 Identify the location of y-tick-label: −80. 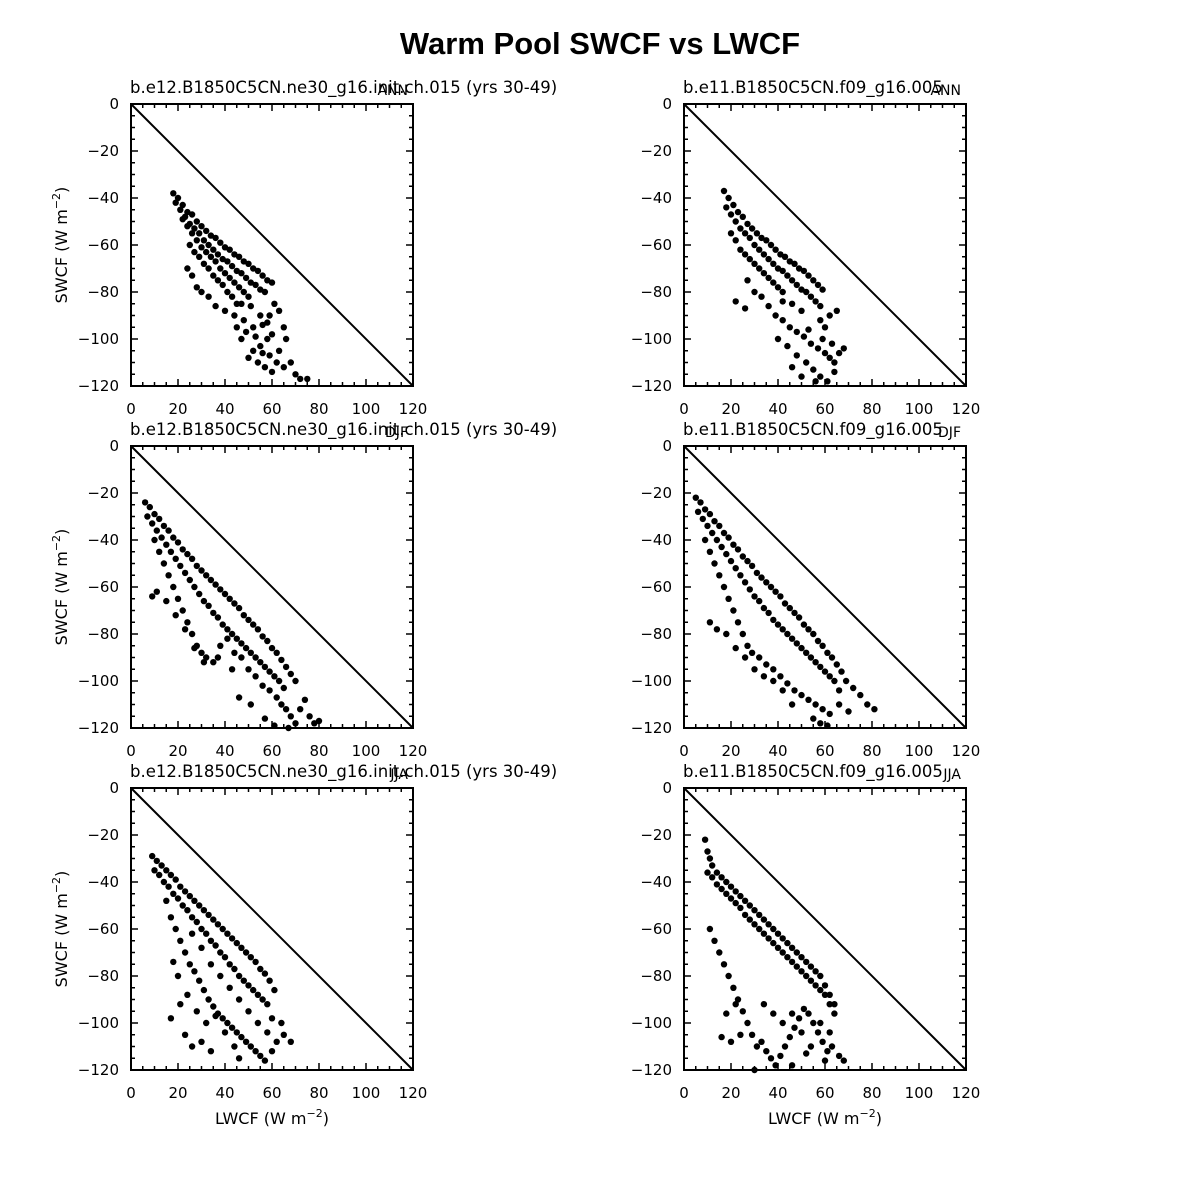
(656, 634).